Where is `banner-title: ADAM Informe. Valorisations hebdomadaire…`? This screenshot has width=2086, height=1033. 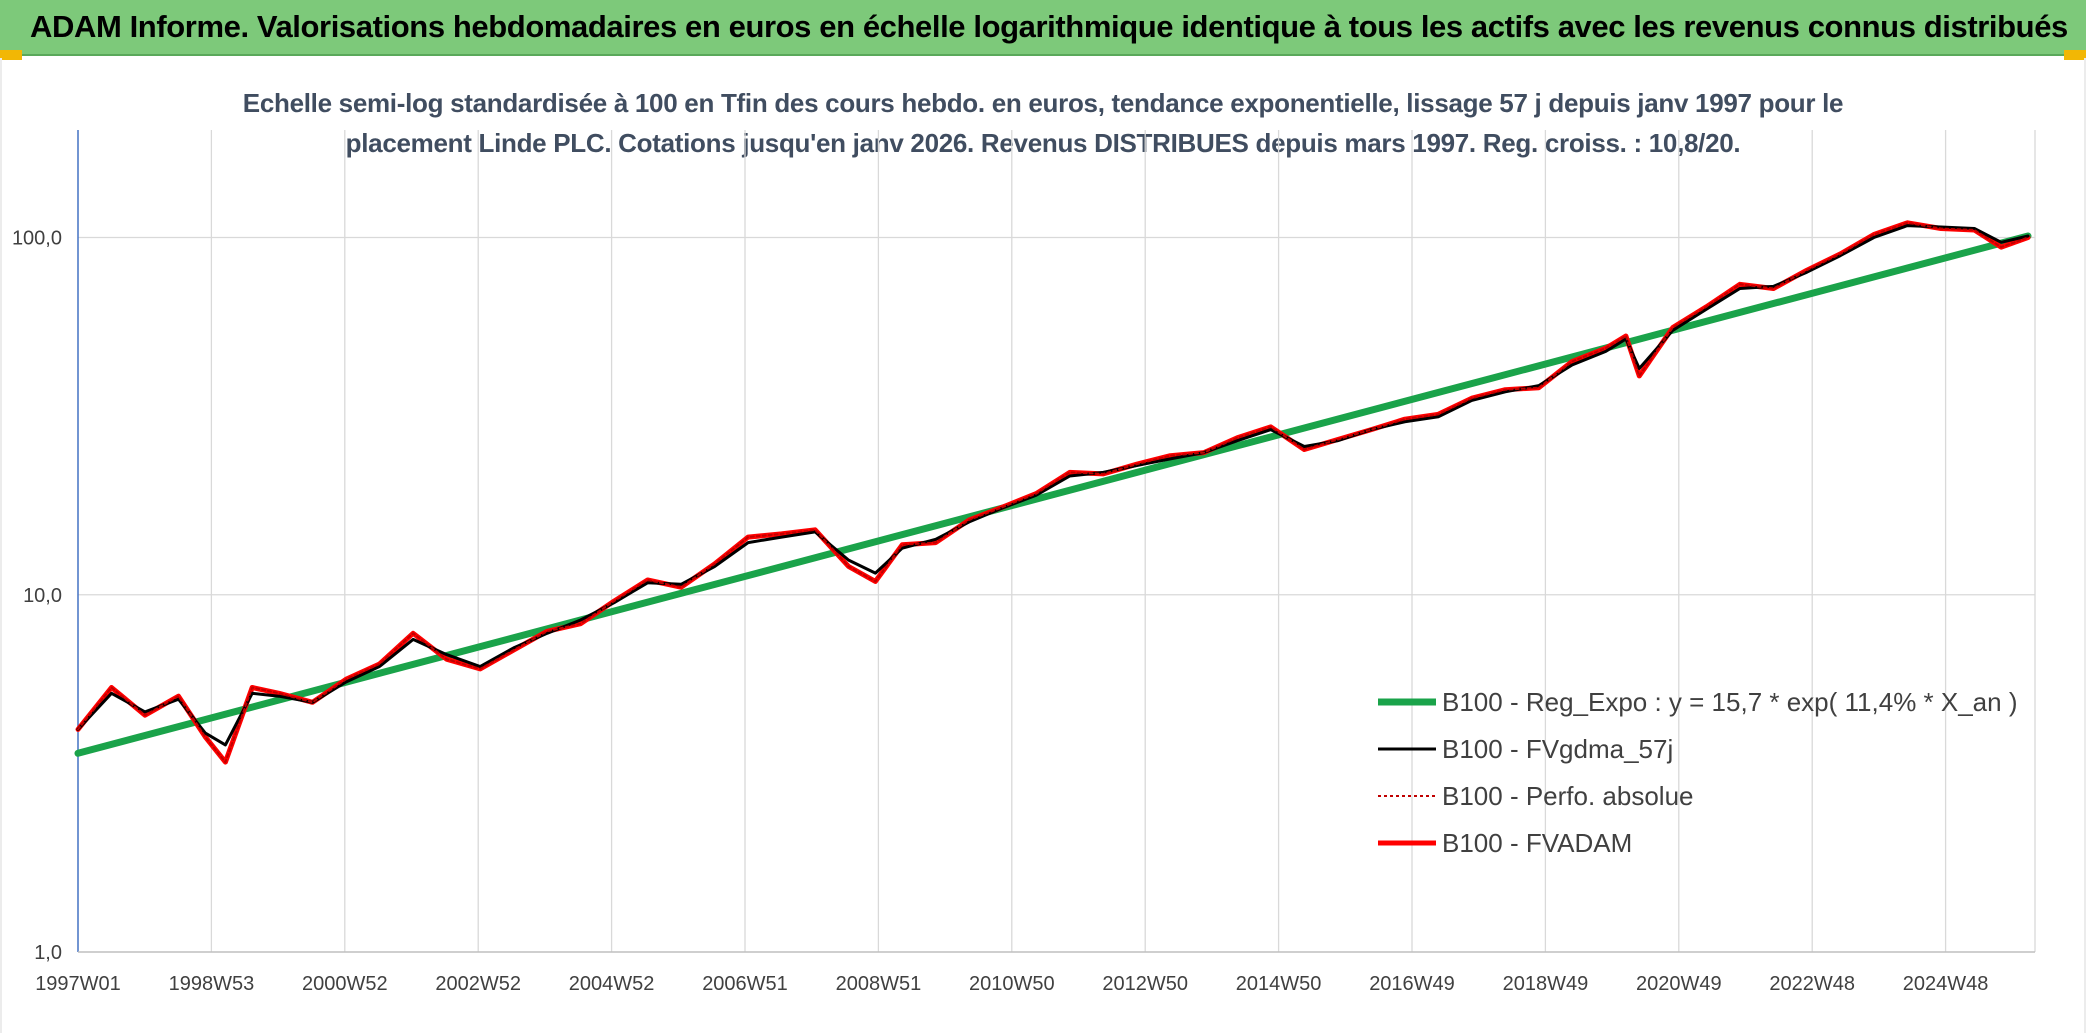
banner-title: ADAM Informe. Valorisations hebdomadaire… is located at coordinates (1049, 26).